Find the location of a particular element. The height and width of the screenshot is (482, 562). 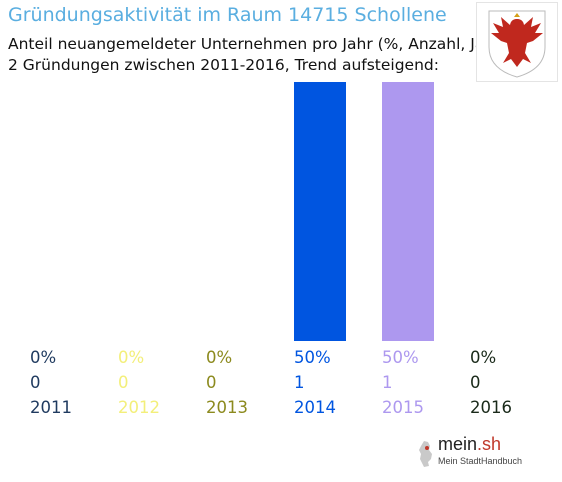

percent-label-2011: 0% is located at coordinates (43, 357).